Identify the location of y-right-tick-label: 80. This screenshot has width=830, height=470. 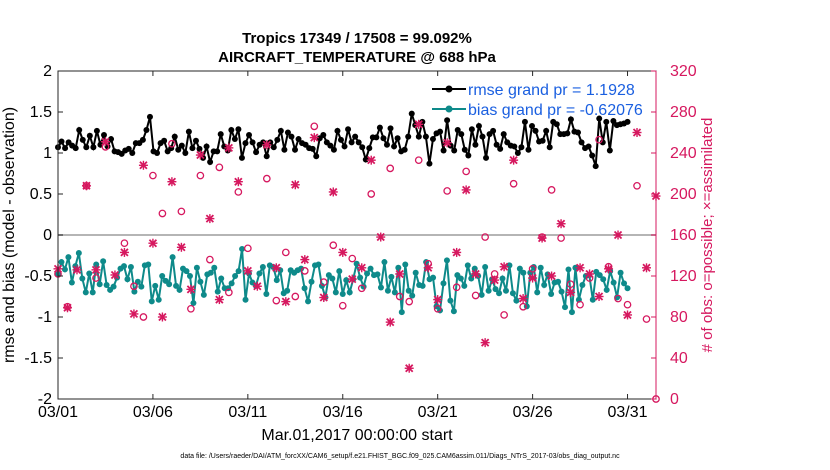
(679, 317).